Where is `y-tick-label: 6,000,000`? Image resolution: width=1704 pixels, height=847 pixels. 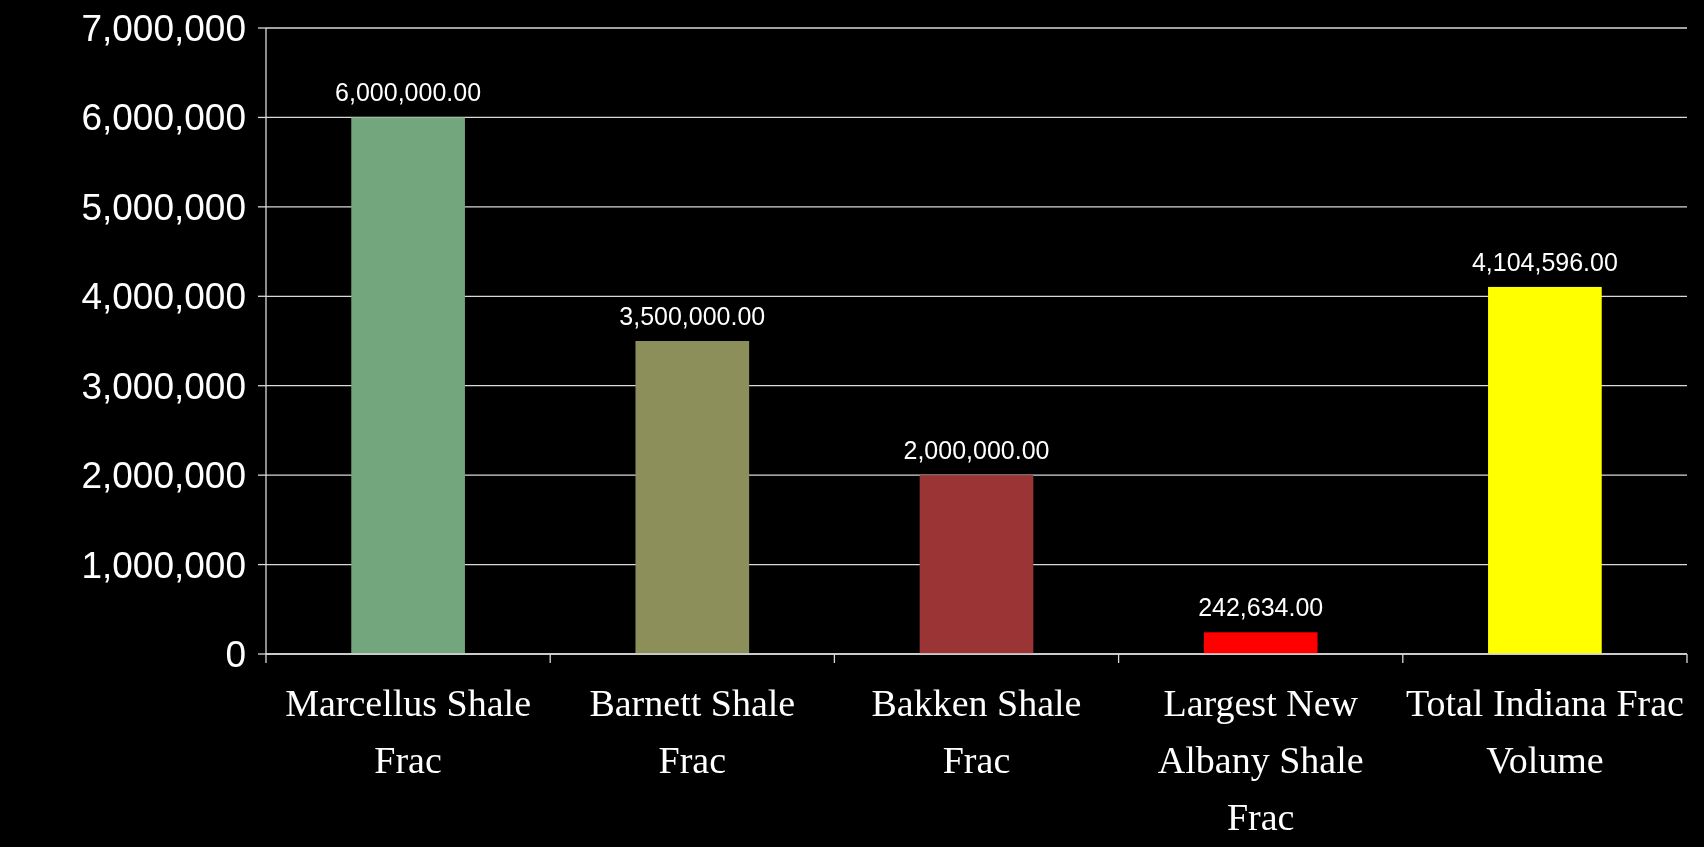 y-tick-label: 6,000,000 is located at coordinates (163, 118).